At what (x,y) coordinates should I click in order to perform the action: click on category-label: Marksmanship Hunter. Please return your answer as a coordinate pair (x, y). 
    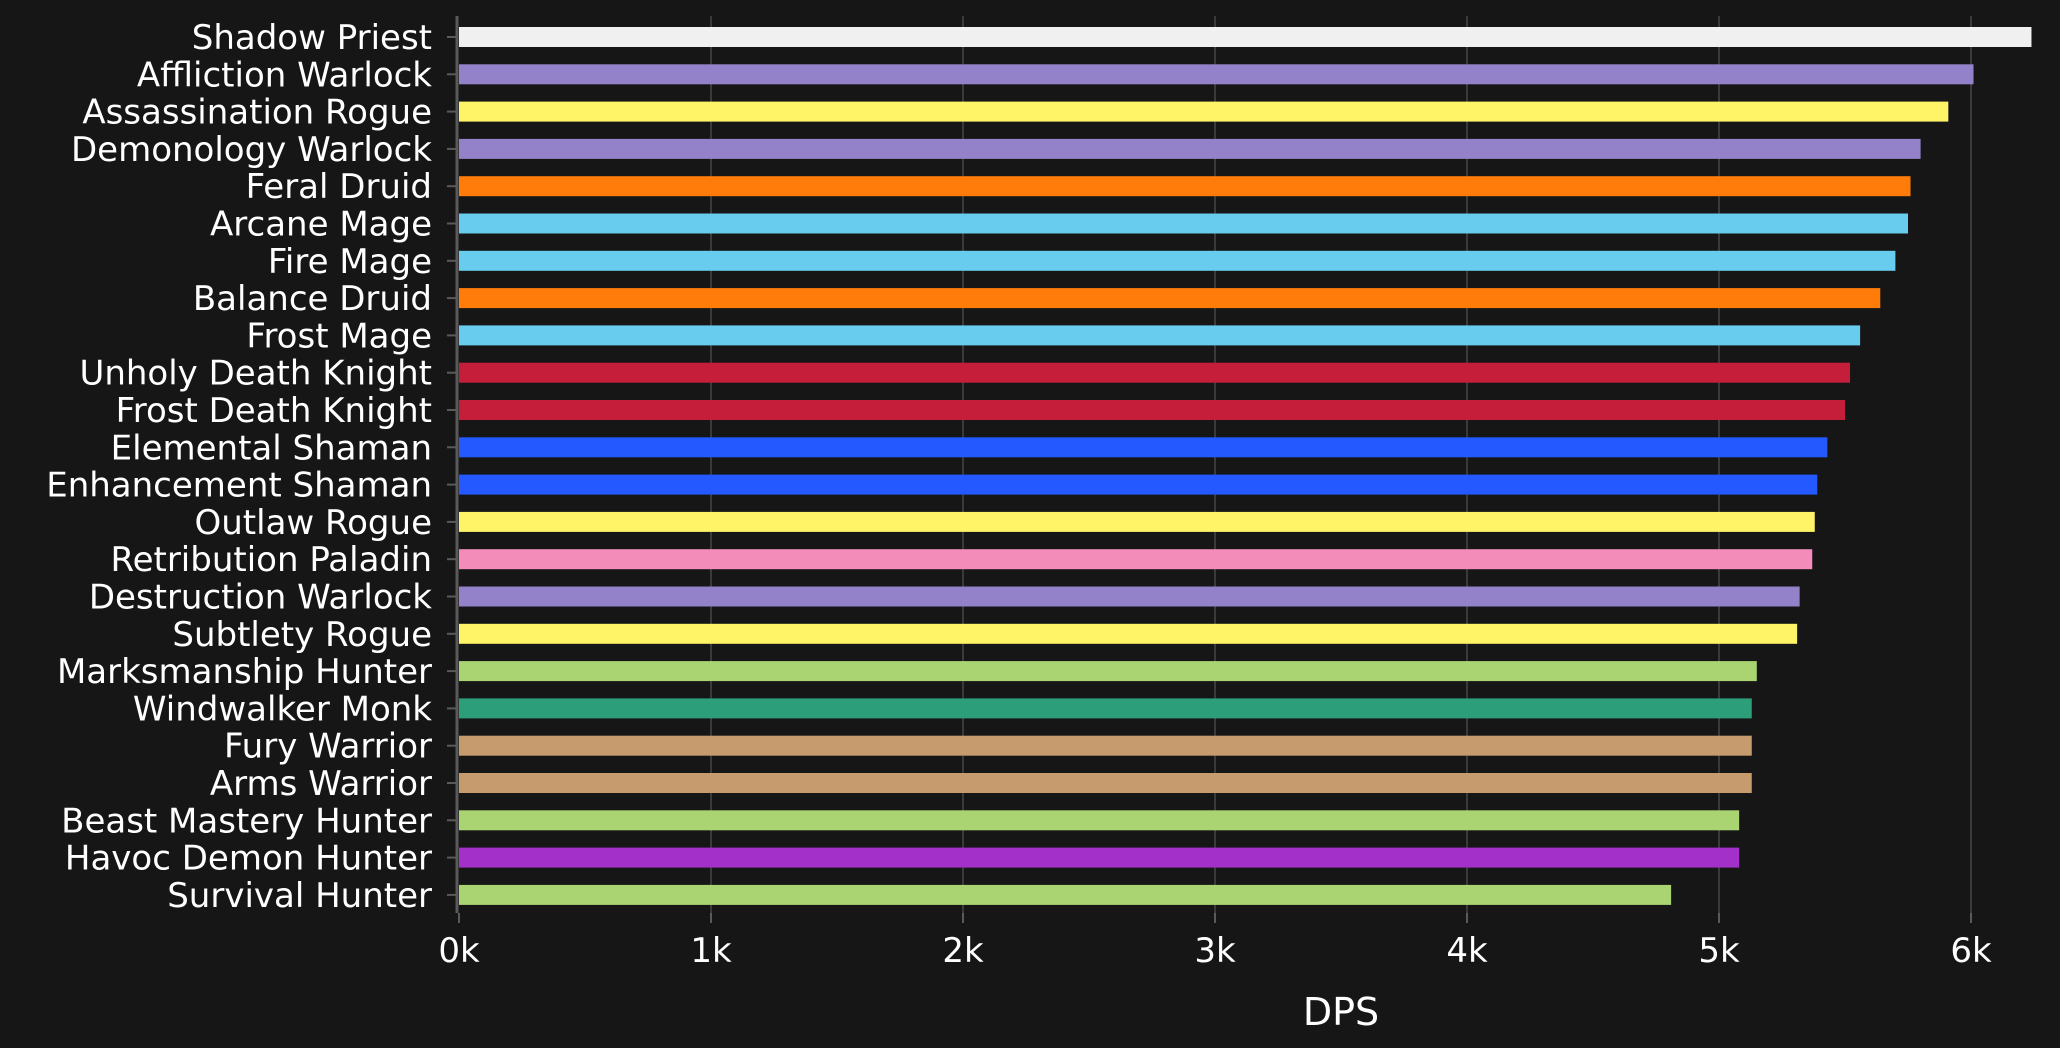
    Looking at the image, I should click on (244, 672).